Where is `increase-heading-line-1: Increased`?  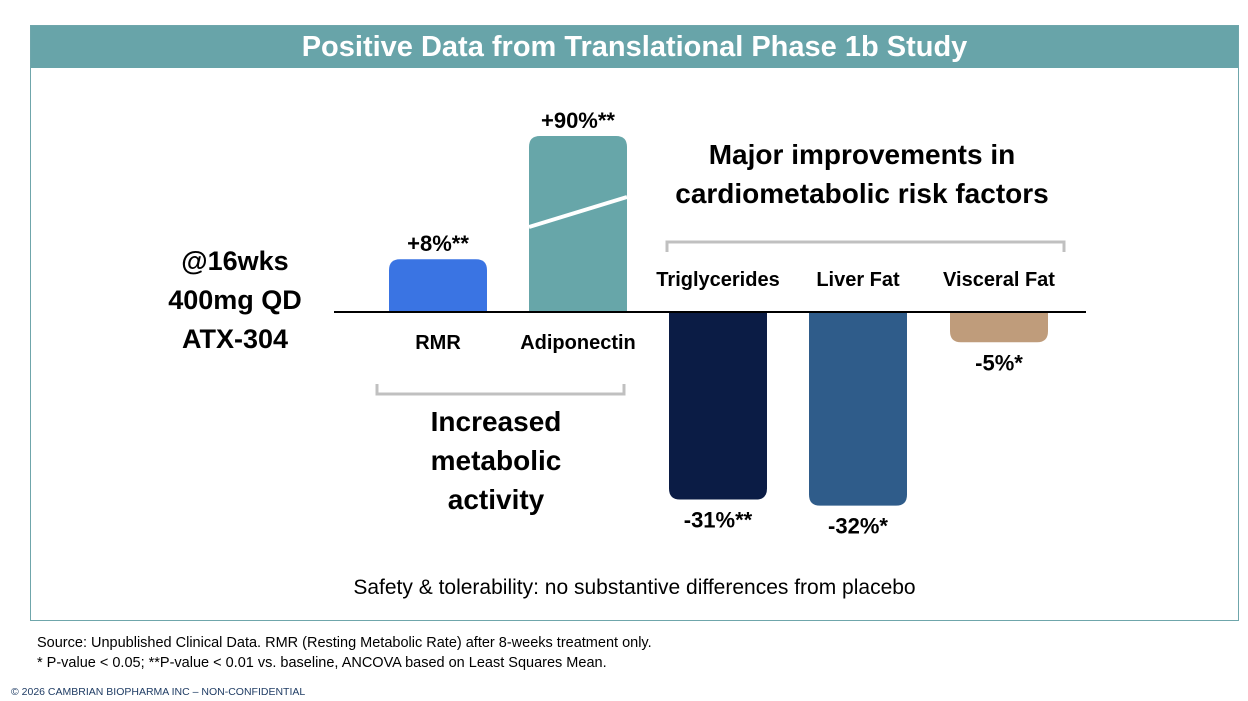 increase-heading-line-1: Increased is located at coordinates (496, 421).